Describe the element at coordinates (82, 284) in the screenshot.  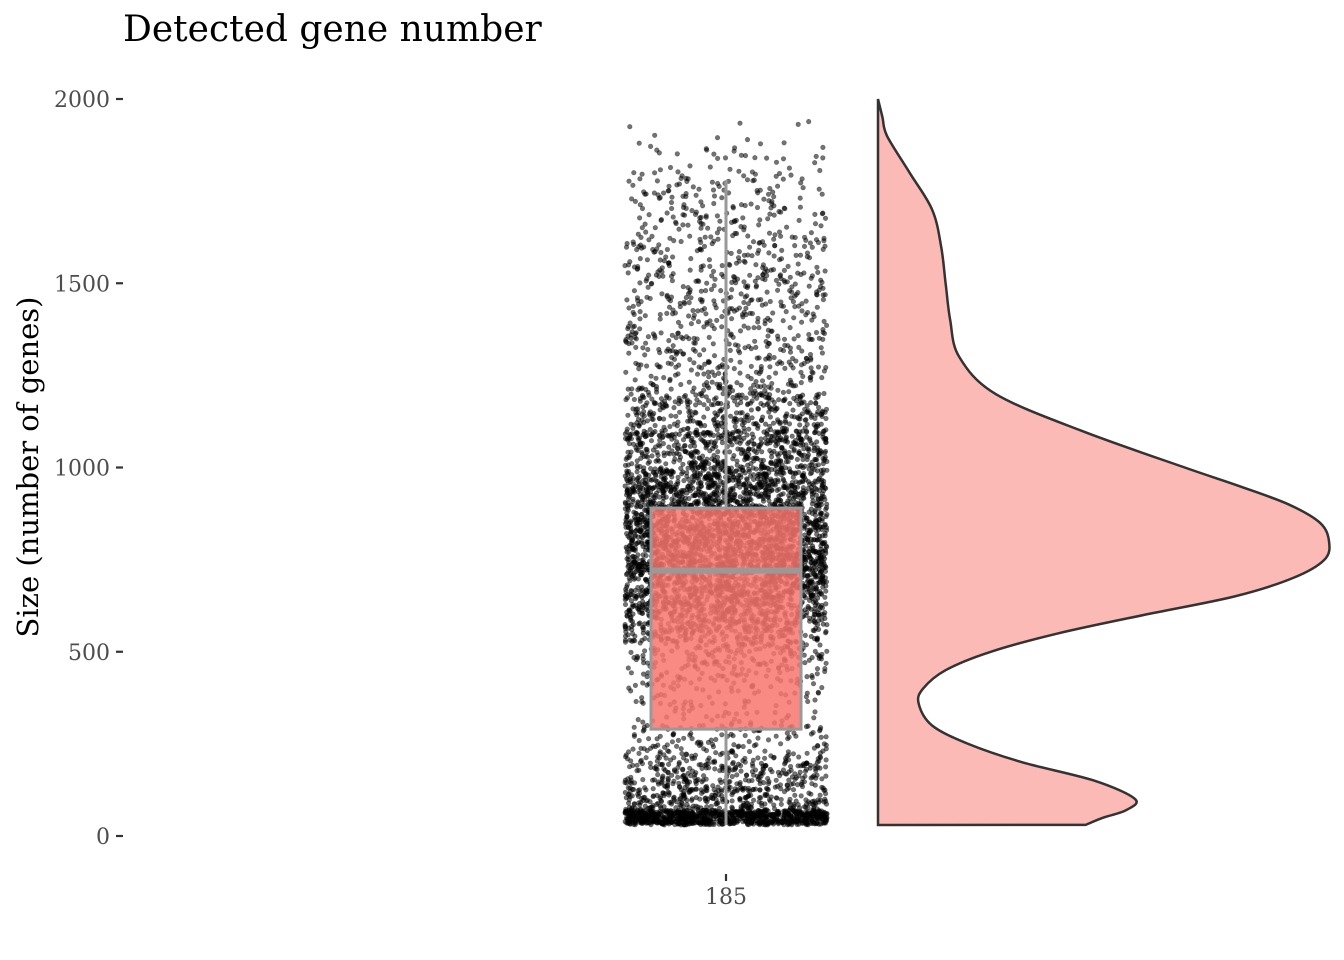
I see `y-tick-label: 1500` at that location.